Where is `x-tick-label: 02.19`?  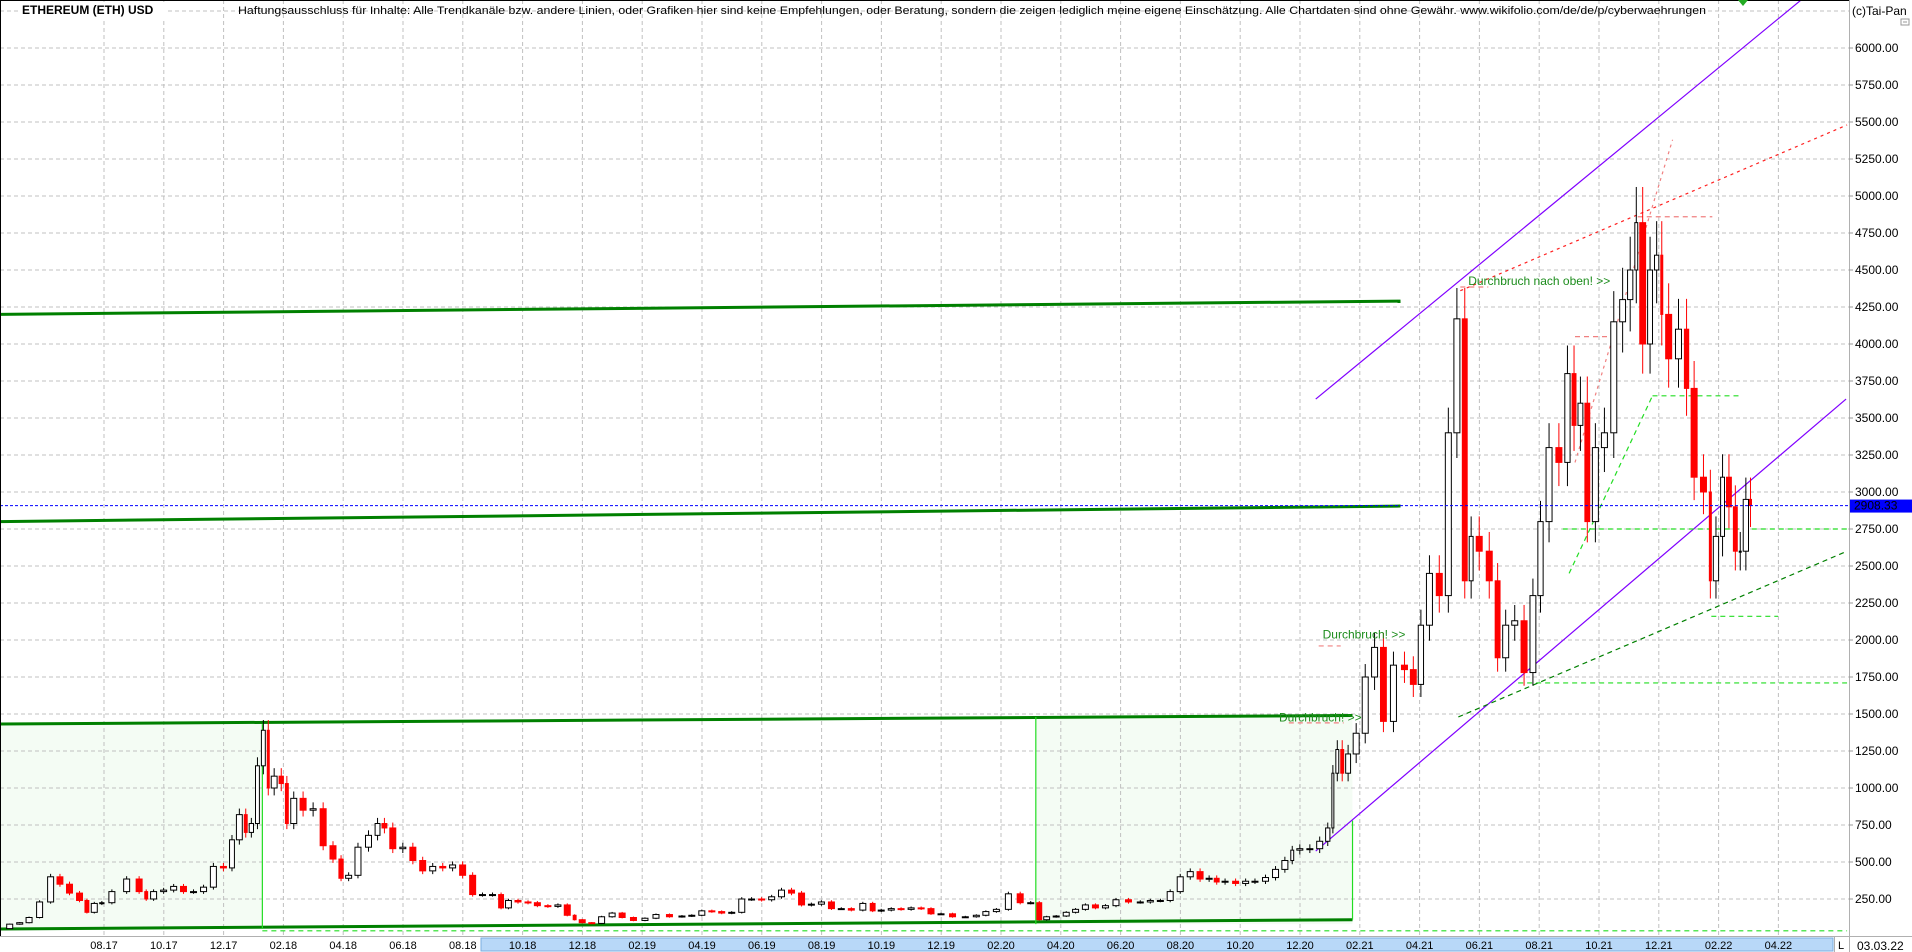
x-tick-label: 02.19 is located at coordinates (642, 946).